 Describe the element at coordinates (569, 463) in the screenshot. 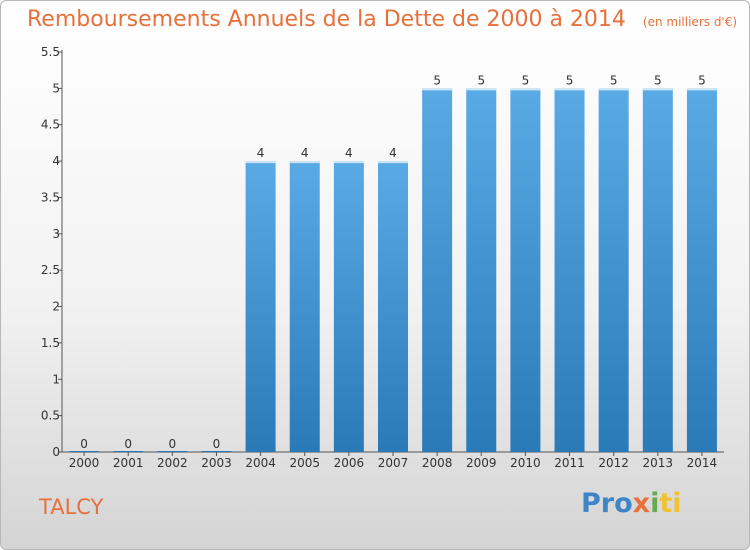

I see `x-tick-label: 2011` at that location.